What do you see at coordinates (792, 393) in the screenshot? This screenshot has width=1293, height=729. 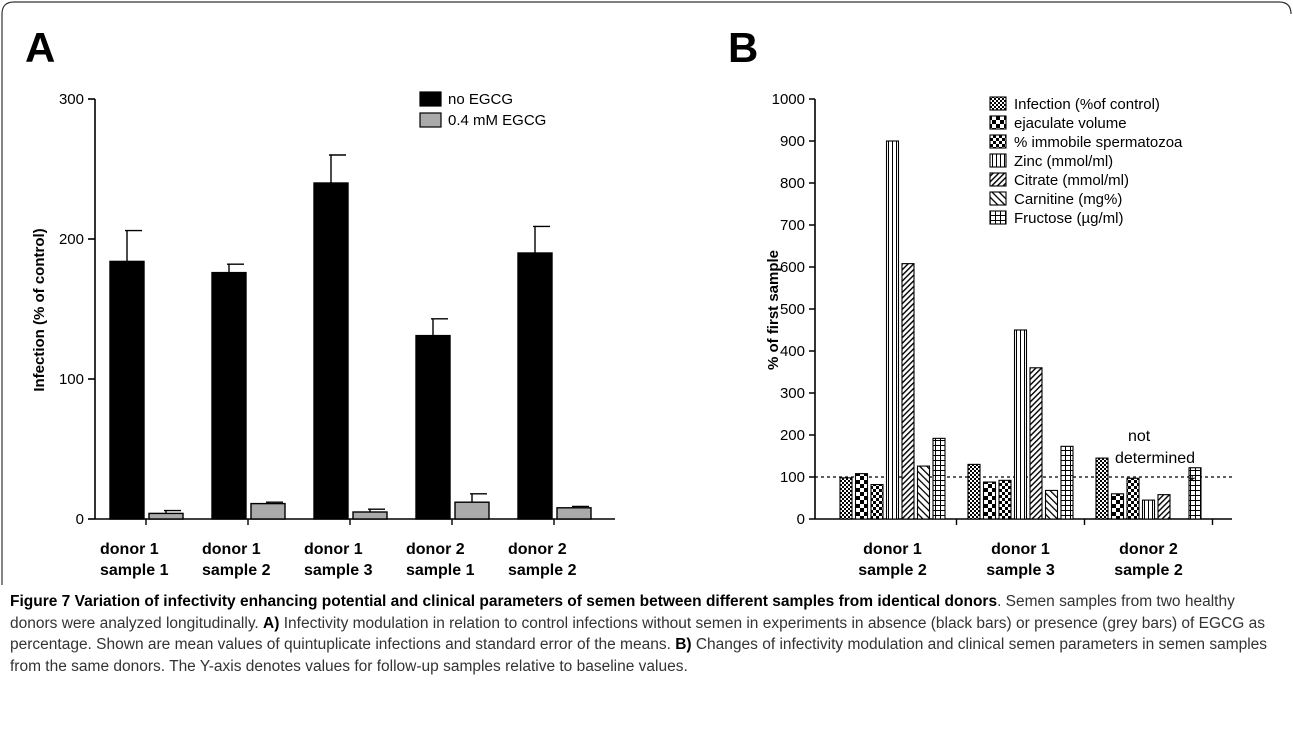 I see `b-y-tick-label: 300` at bounding box center [792, 393].